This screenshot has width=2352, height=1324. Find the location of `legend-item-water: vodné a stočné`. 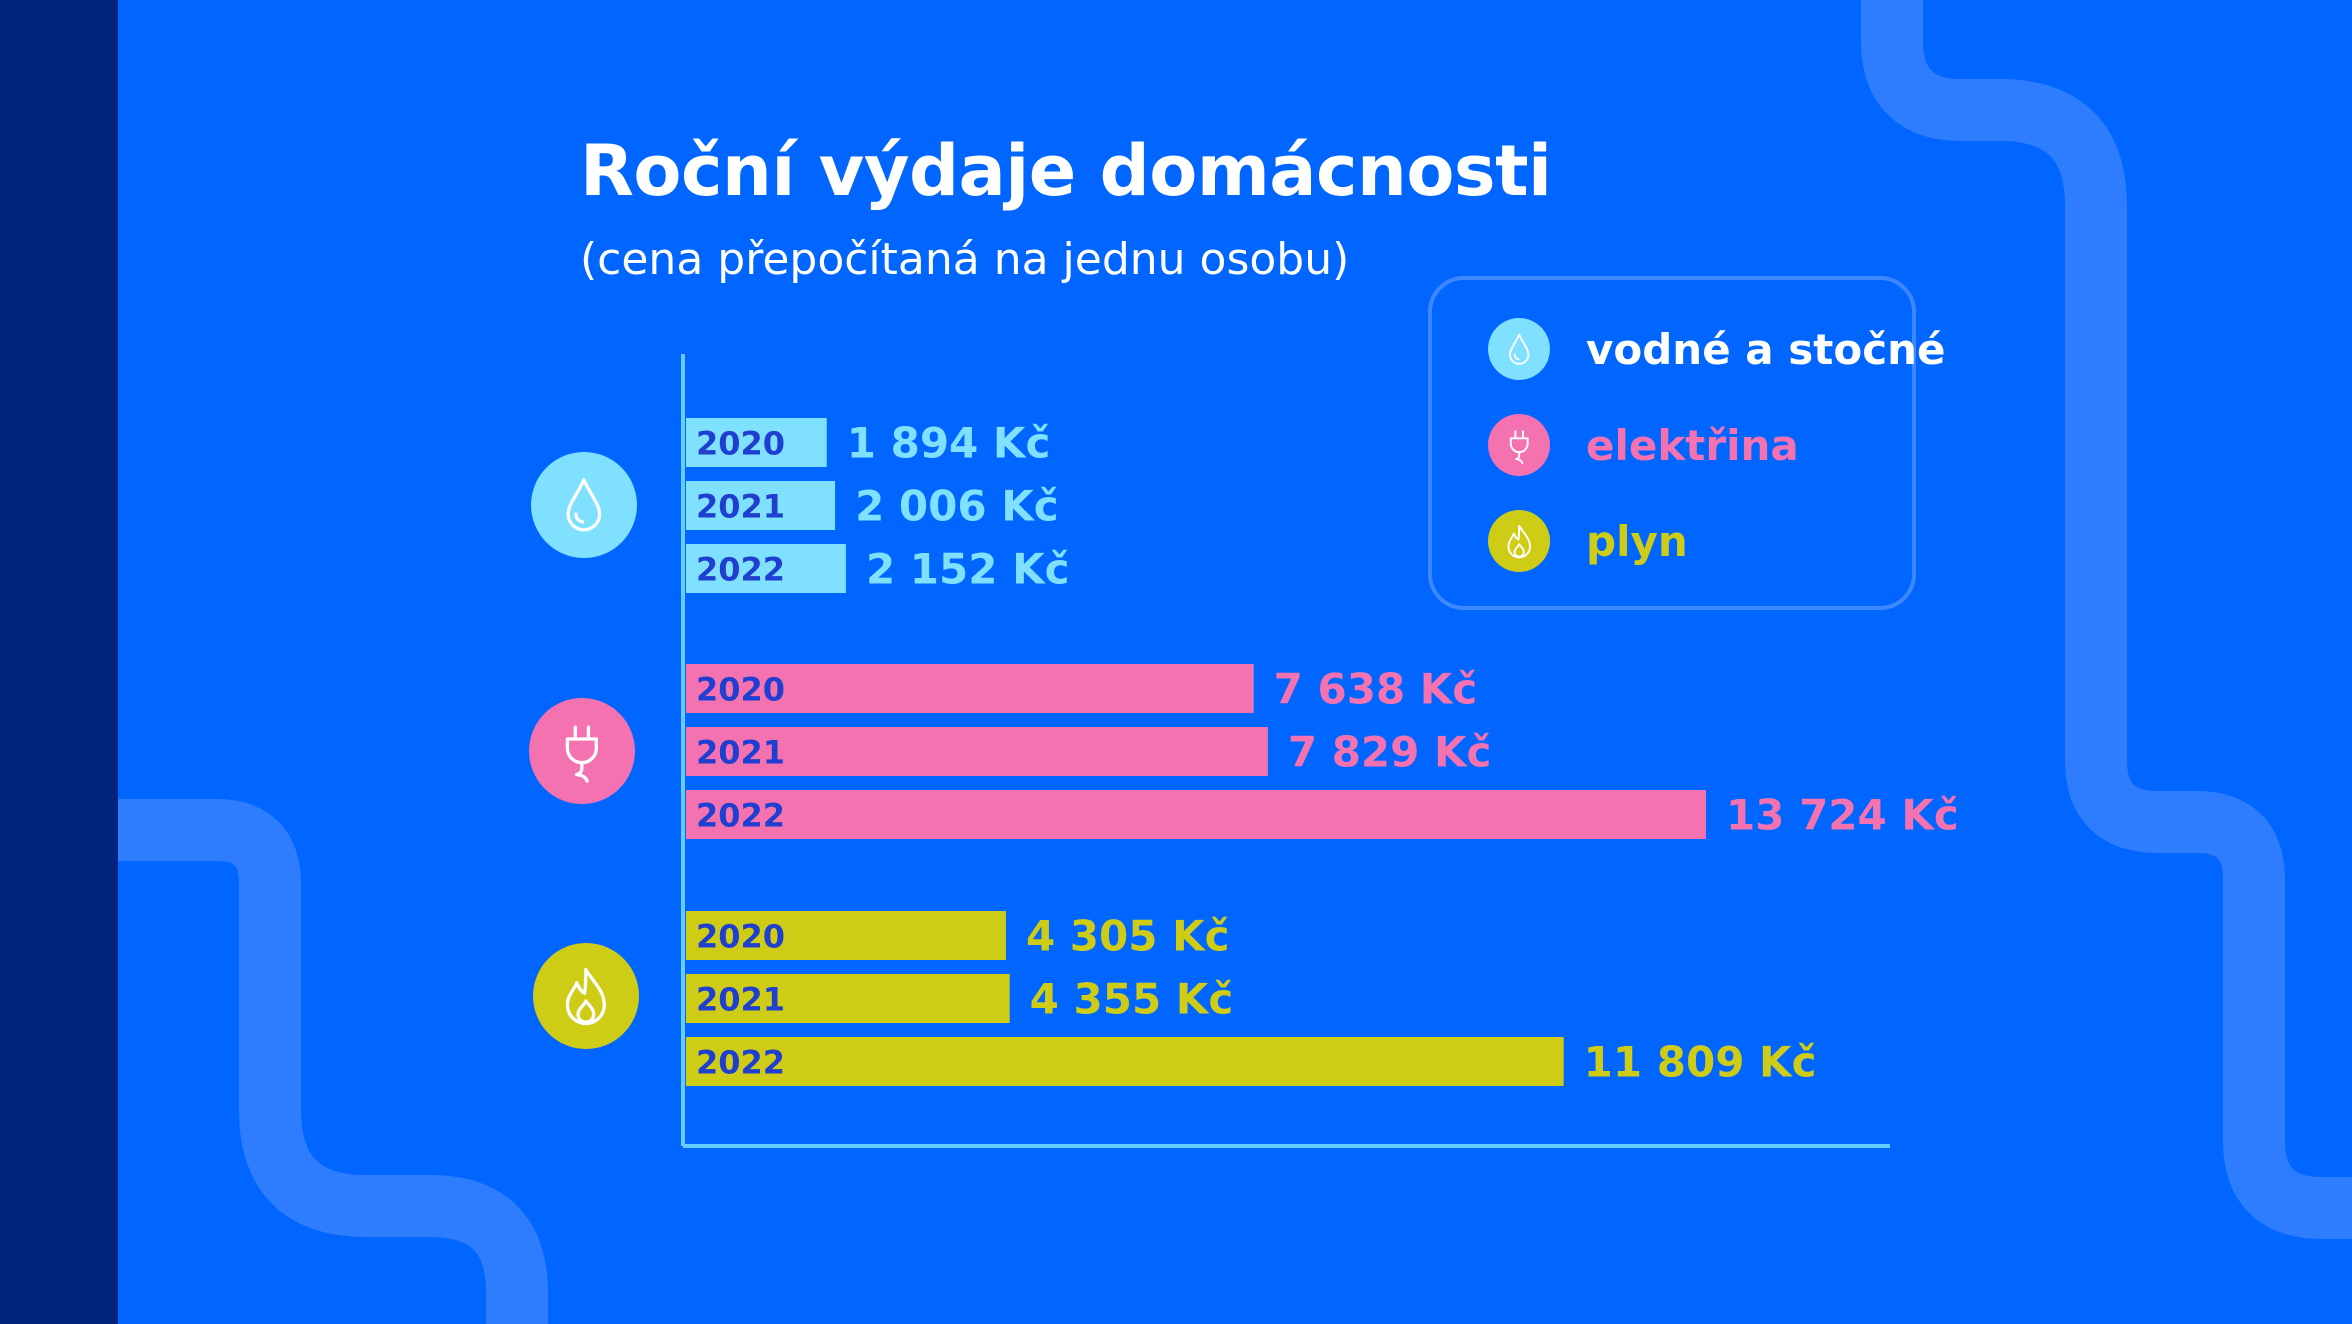

legend-item-water: vodné a stočné is located at coordinates (1716, 349).